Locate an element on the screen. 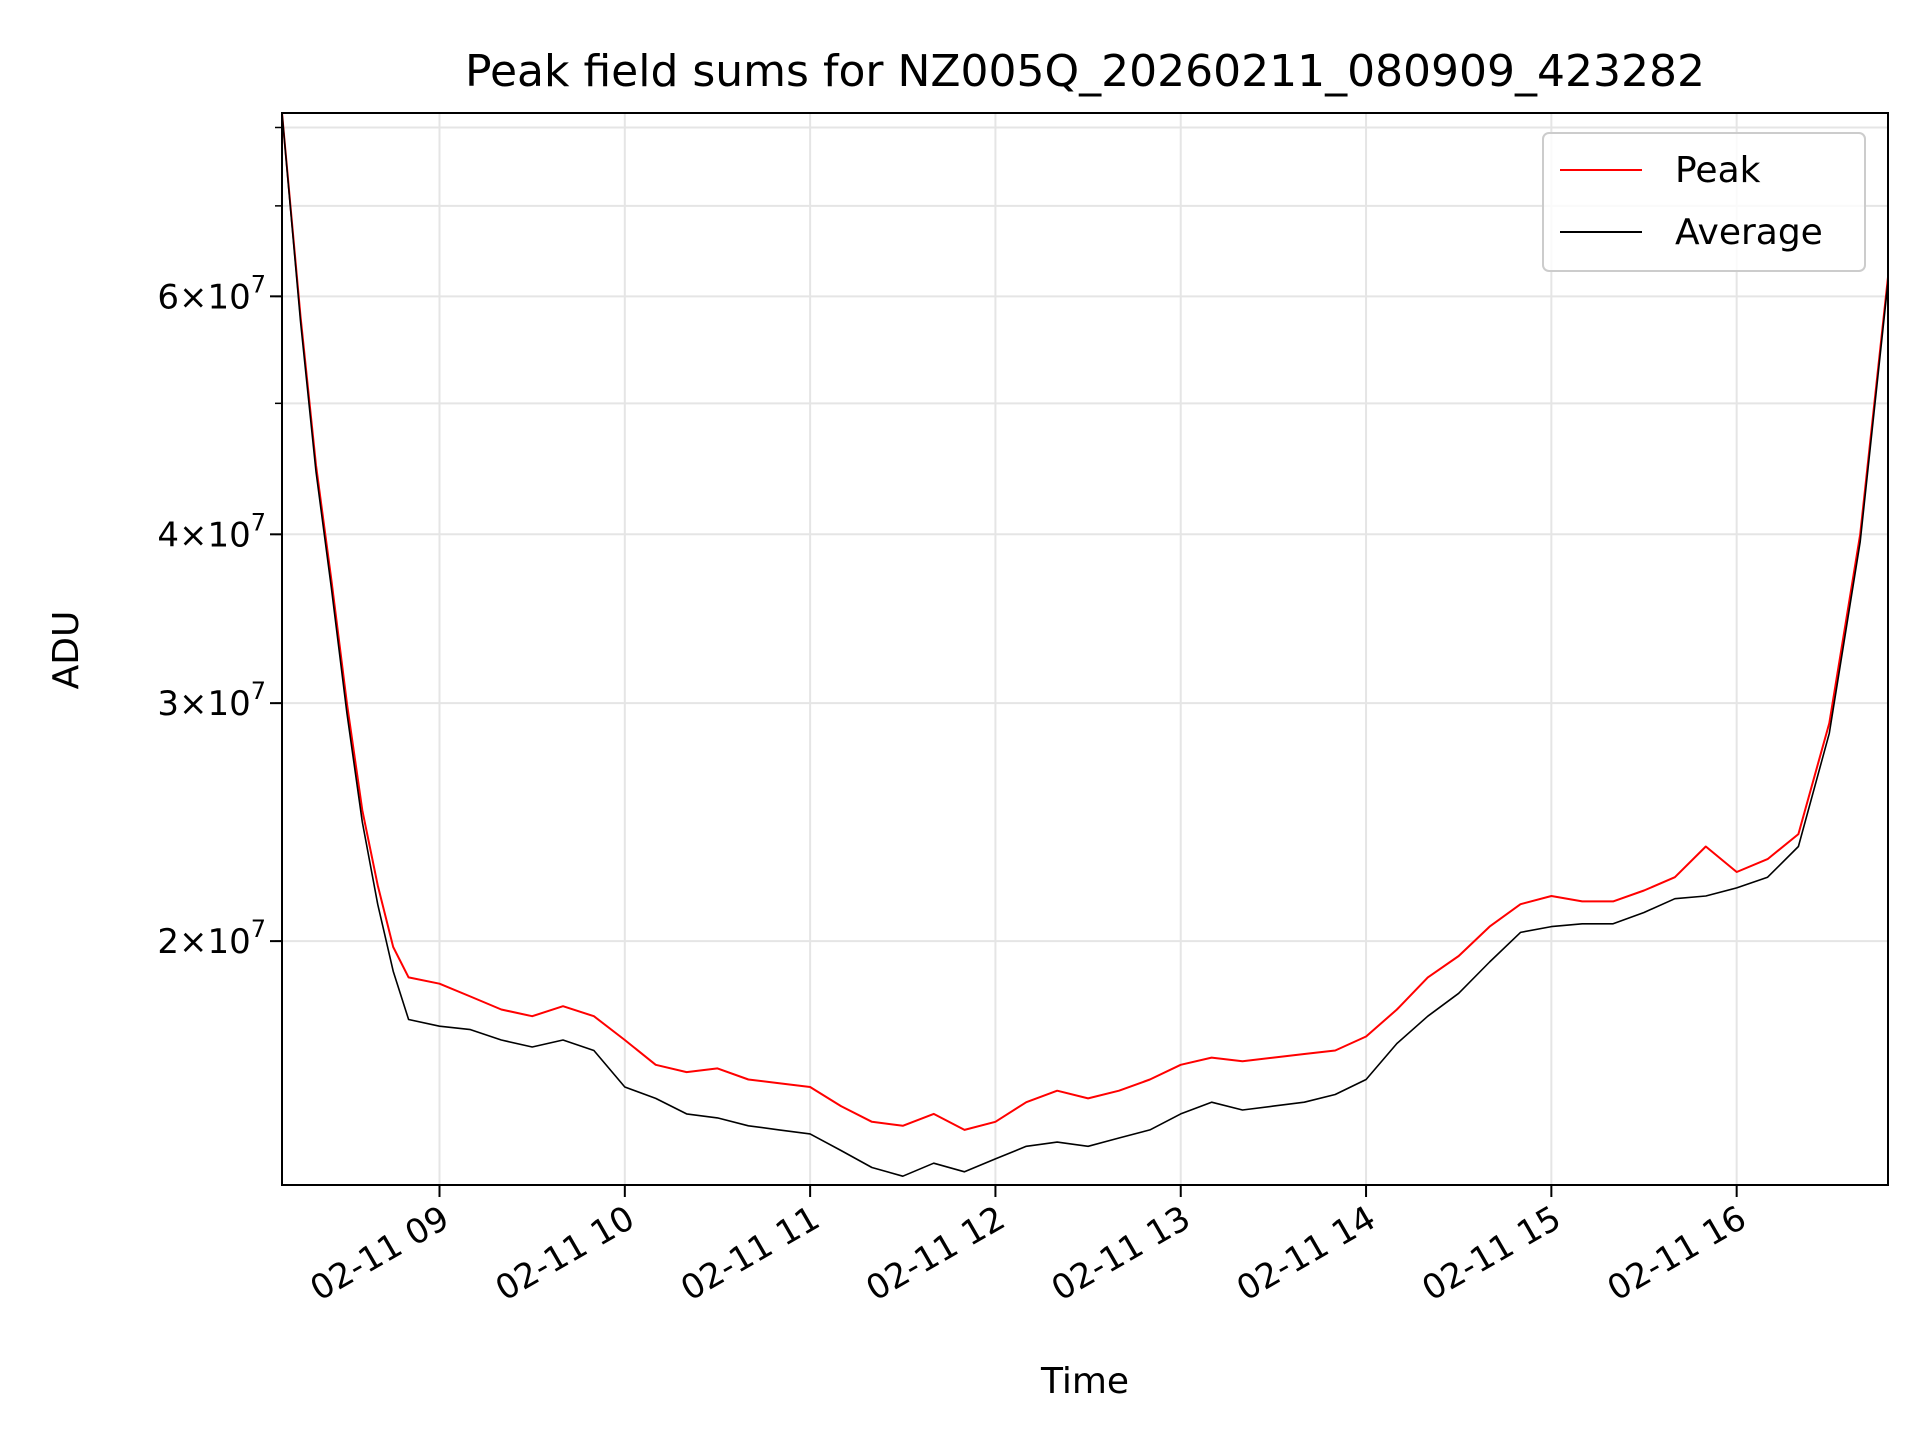 This screenshot has height=1440, width=1920. x-axis-label: Time is located at coordinates (1084, 1381).